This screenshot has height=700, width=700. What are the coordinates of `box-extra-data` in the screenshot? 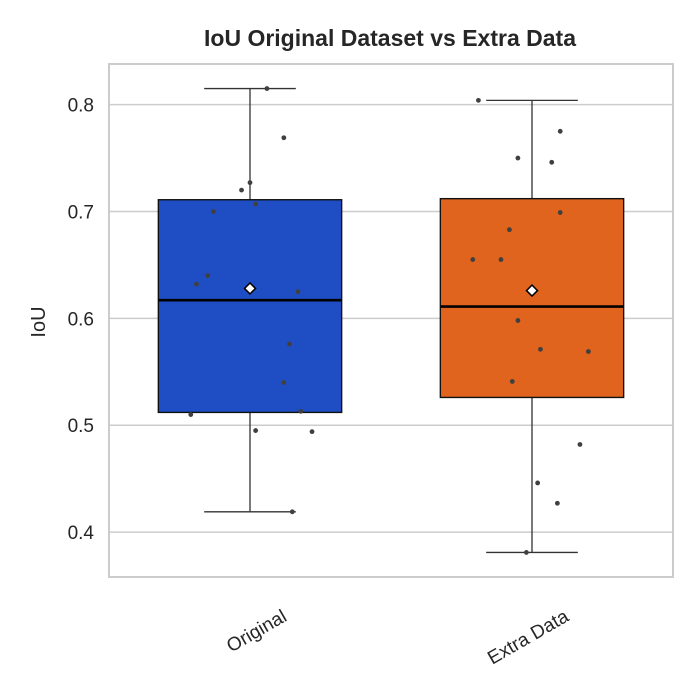 It's located at (532, 298).